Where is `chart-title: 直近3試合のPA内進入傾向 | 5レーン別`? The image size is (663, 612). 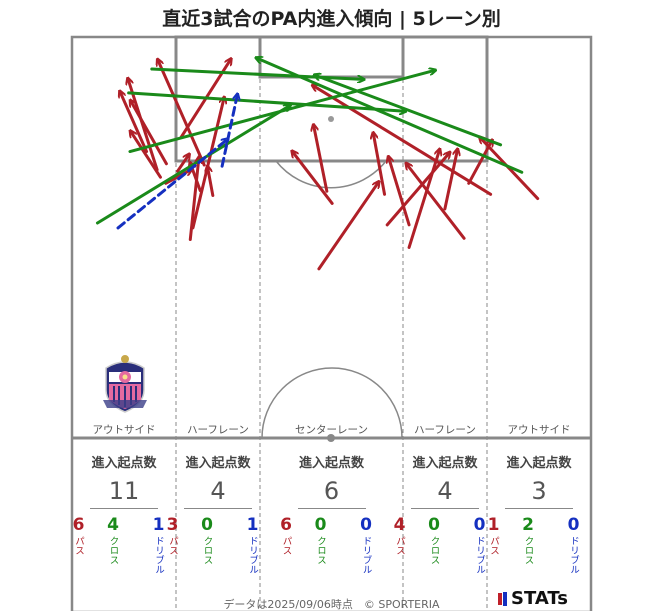 chart-title: 直近3試合のPA内進入傾向 | 5レーン別 is located at coordinates (331, 19).